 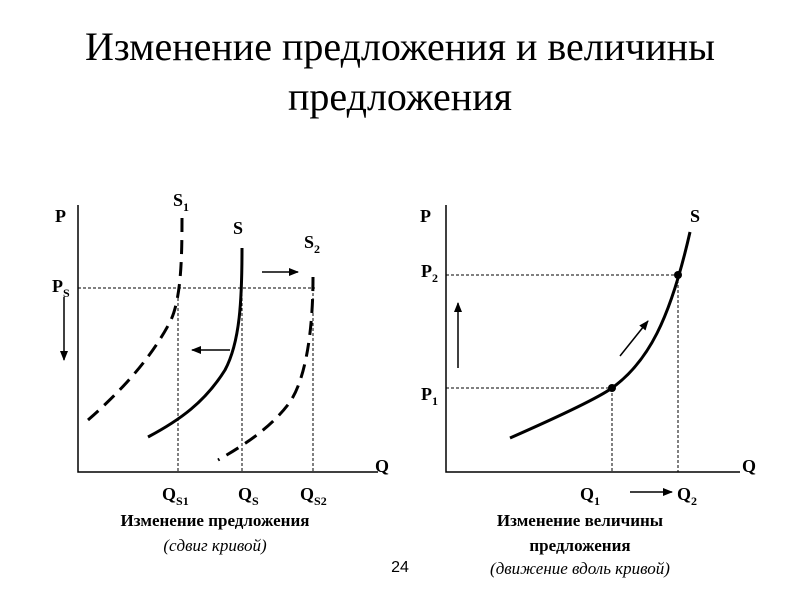 What do you see at coordinates (181, 202) in the screenshot?
I see `curve-label: S1` at bounding box center [181, 202].